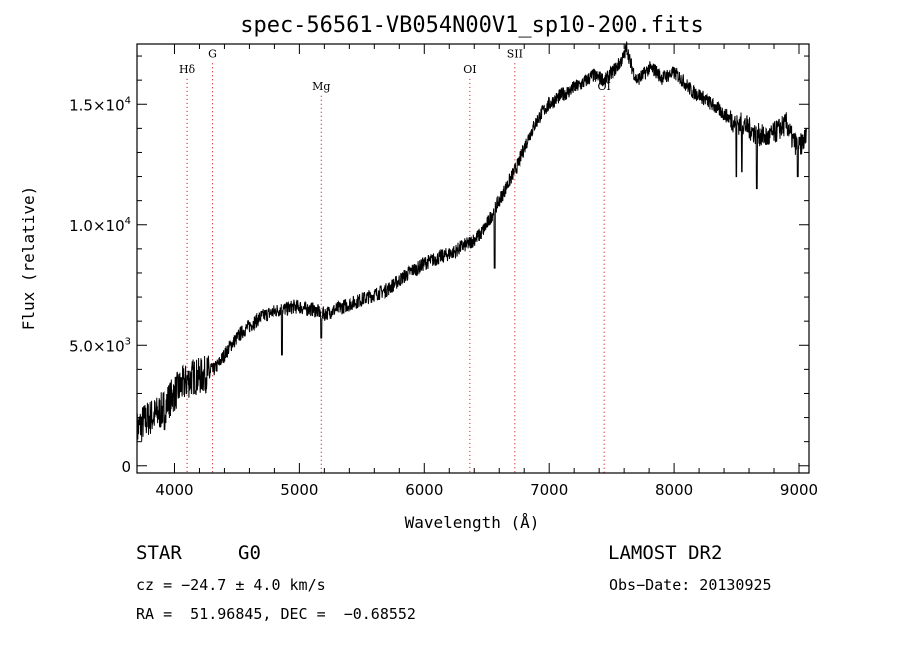 This screenshot has height=650, width=900. I want to click on x-axis-label: Wavelength (Å), so click(472, 522).